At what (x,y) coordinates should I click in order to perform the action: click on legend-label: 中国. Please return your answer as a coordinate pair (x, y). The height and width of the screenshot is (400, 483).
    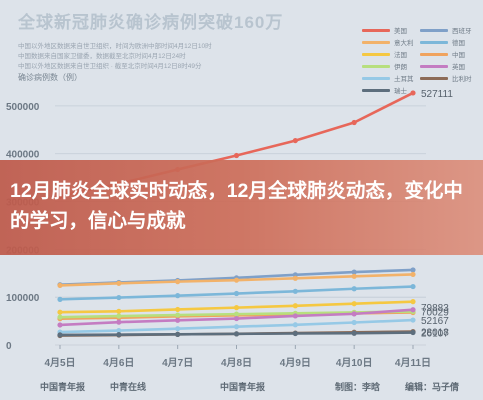
    Looking at the image, I should click on (458, 55).